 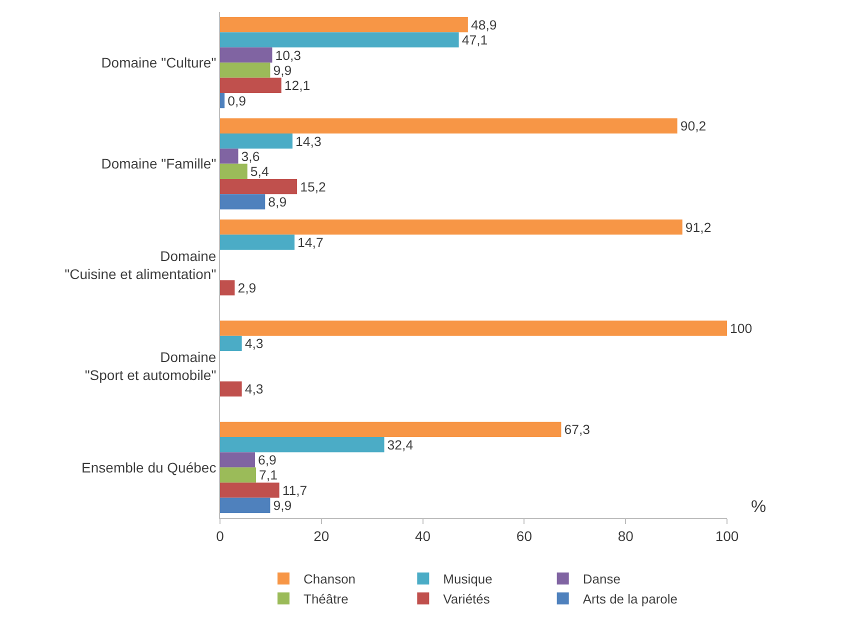 What do you see at coordinates (601, 579) in the screenshot?
I see `legend-label: Danse` at bounding box center [601, 579].